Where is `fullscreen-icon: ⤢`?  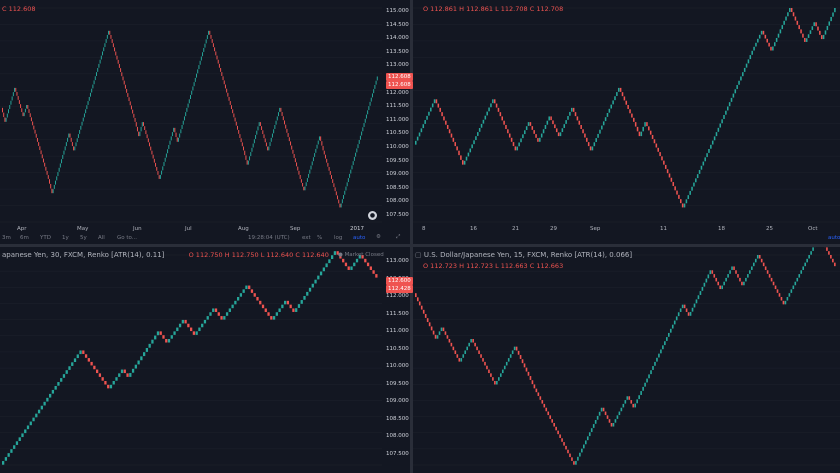 fullscreen-icon: ⤢ is located at coordinates (398, 237).